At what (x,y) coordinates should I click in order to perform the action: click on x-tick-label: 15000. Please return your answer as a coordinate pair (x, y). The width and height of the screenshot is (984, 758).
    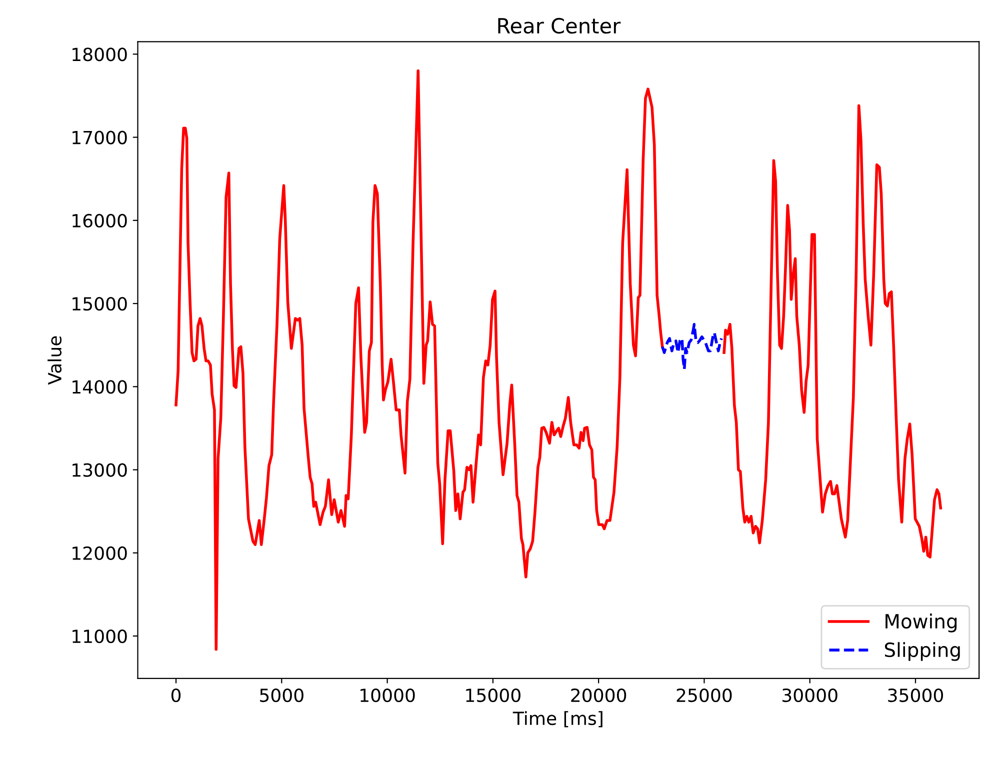
    Looking at the image, I should click on (493, 695).